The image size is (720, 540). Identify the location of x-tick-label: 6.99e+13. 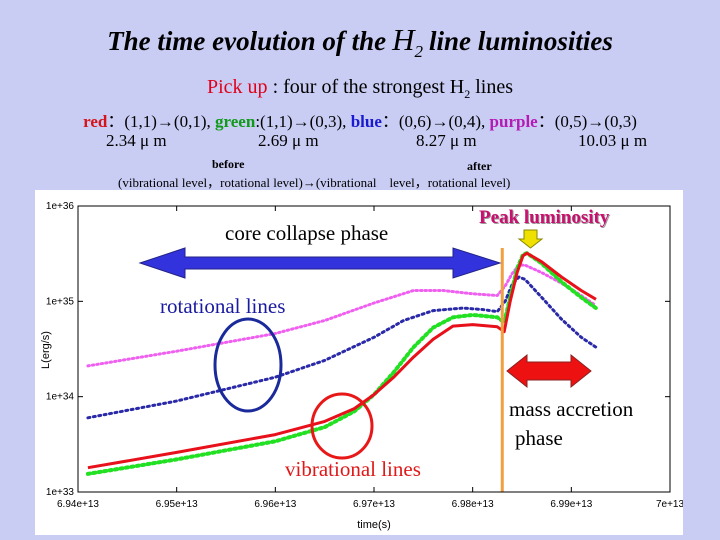
(571, 504).